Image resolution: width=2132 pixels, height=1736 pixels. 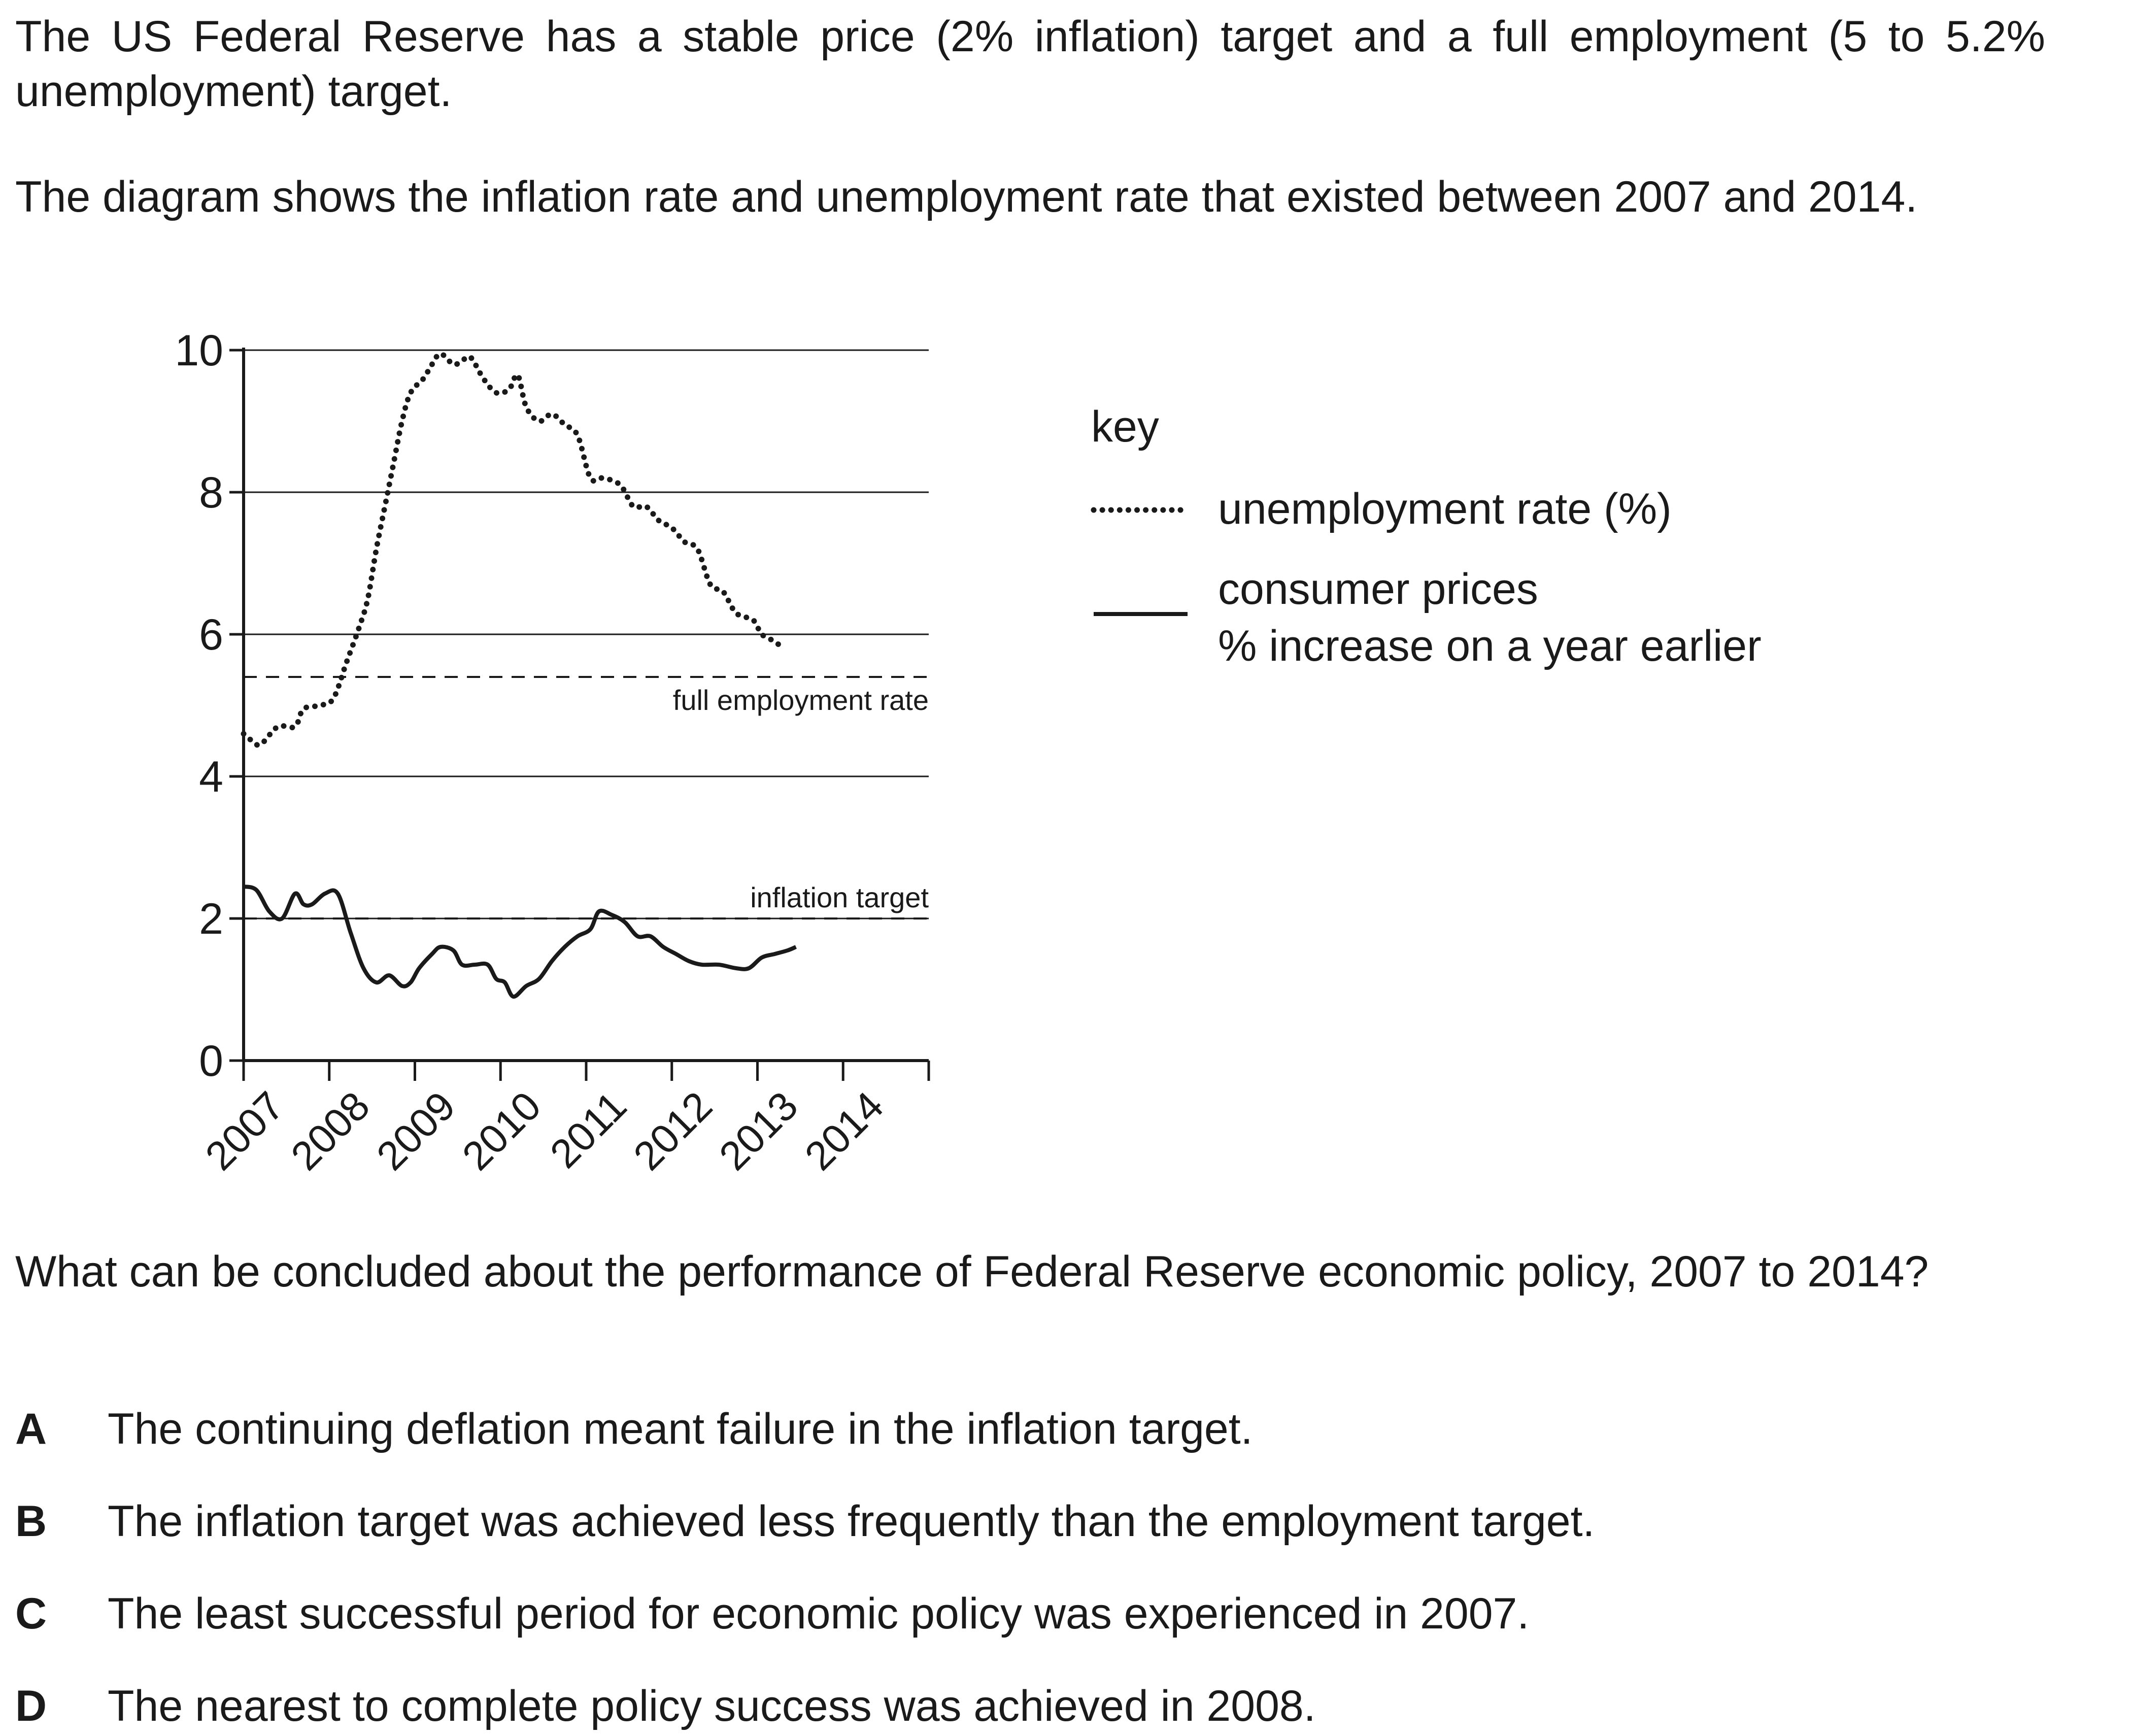 What do you see at coordinates (1445, 509) in the screenshot?
I see `legend-label-unemployment: unemployment rate (%)` at bounding box center [1445, 509].